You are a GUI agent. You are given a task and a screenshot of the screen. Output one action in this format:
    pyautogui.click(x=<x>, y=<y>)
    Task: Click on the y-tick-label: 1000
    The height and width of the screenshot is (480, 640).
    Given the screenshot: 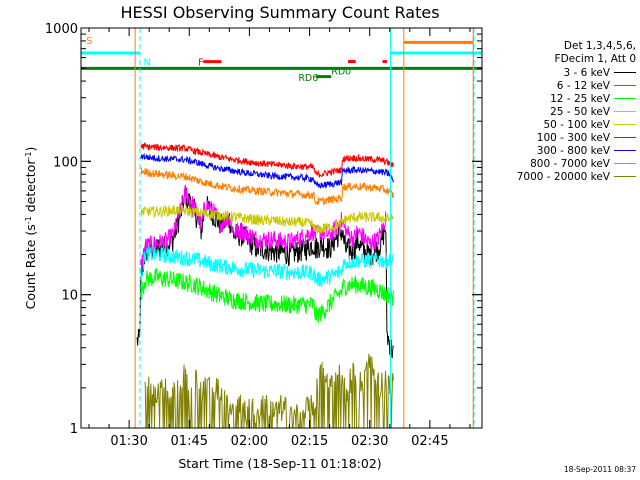 What is the action you would take?
    pyautogui.click(x=61, y=29)
    